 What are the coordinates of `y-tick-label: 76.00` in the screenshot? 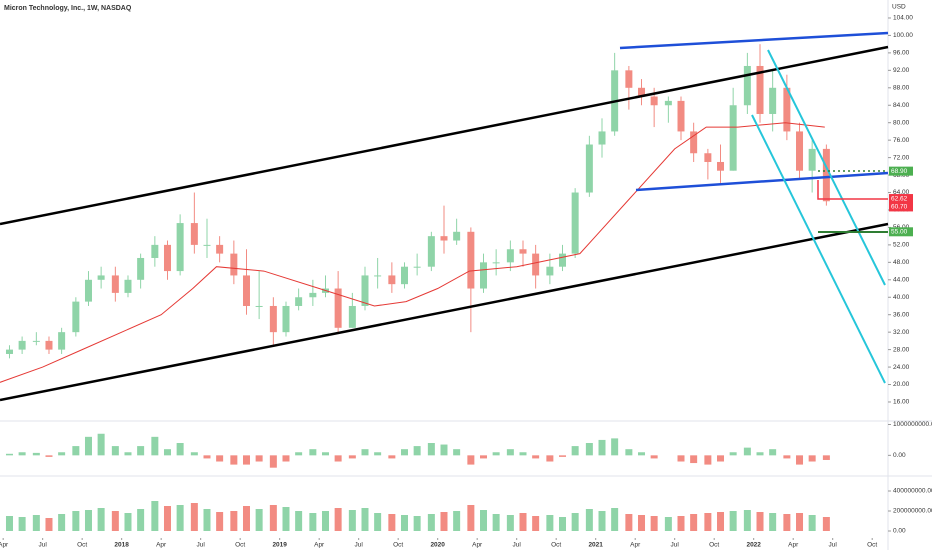 It's located at (901, 140).